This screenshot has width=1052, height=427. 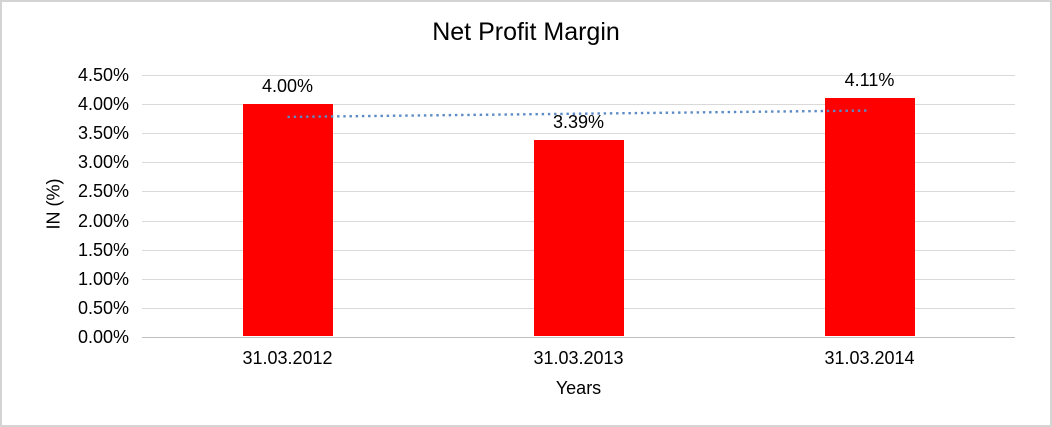 What do you see at coordinates (869, 79) in the screenshot?
I see `data-label: 4.11%` at bounding box center [869, 79].